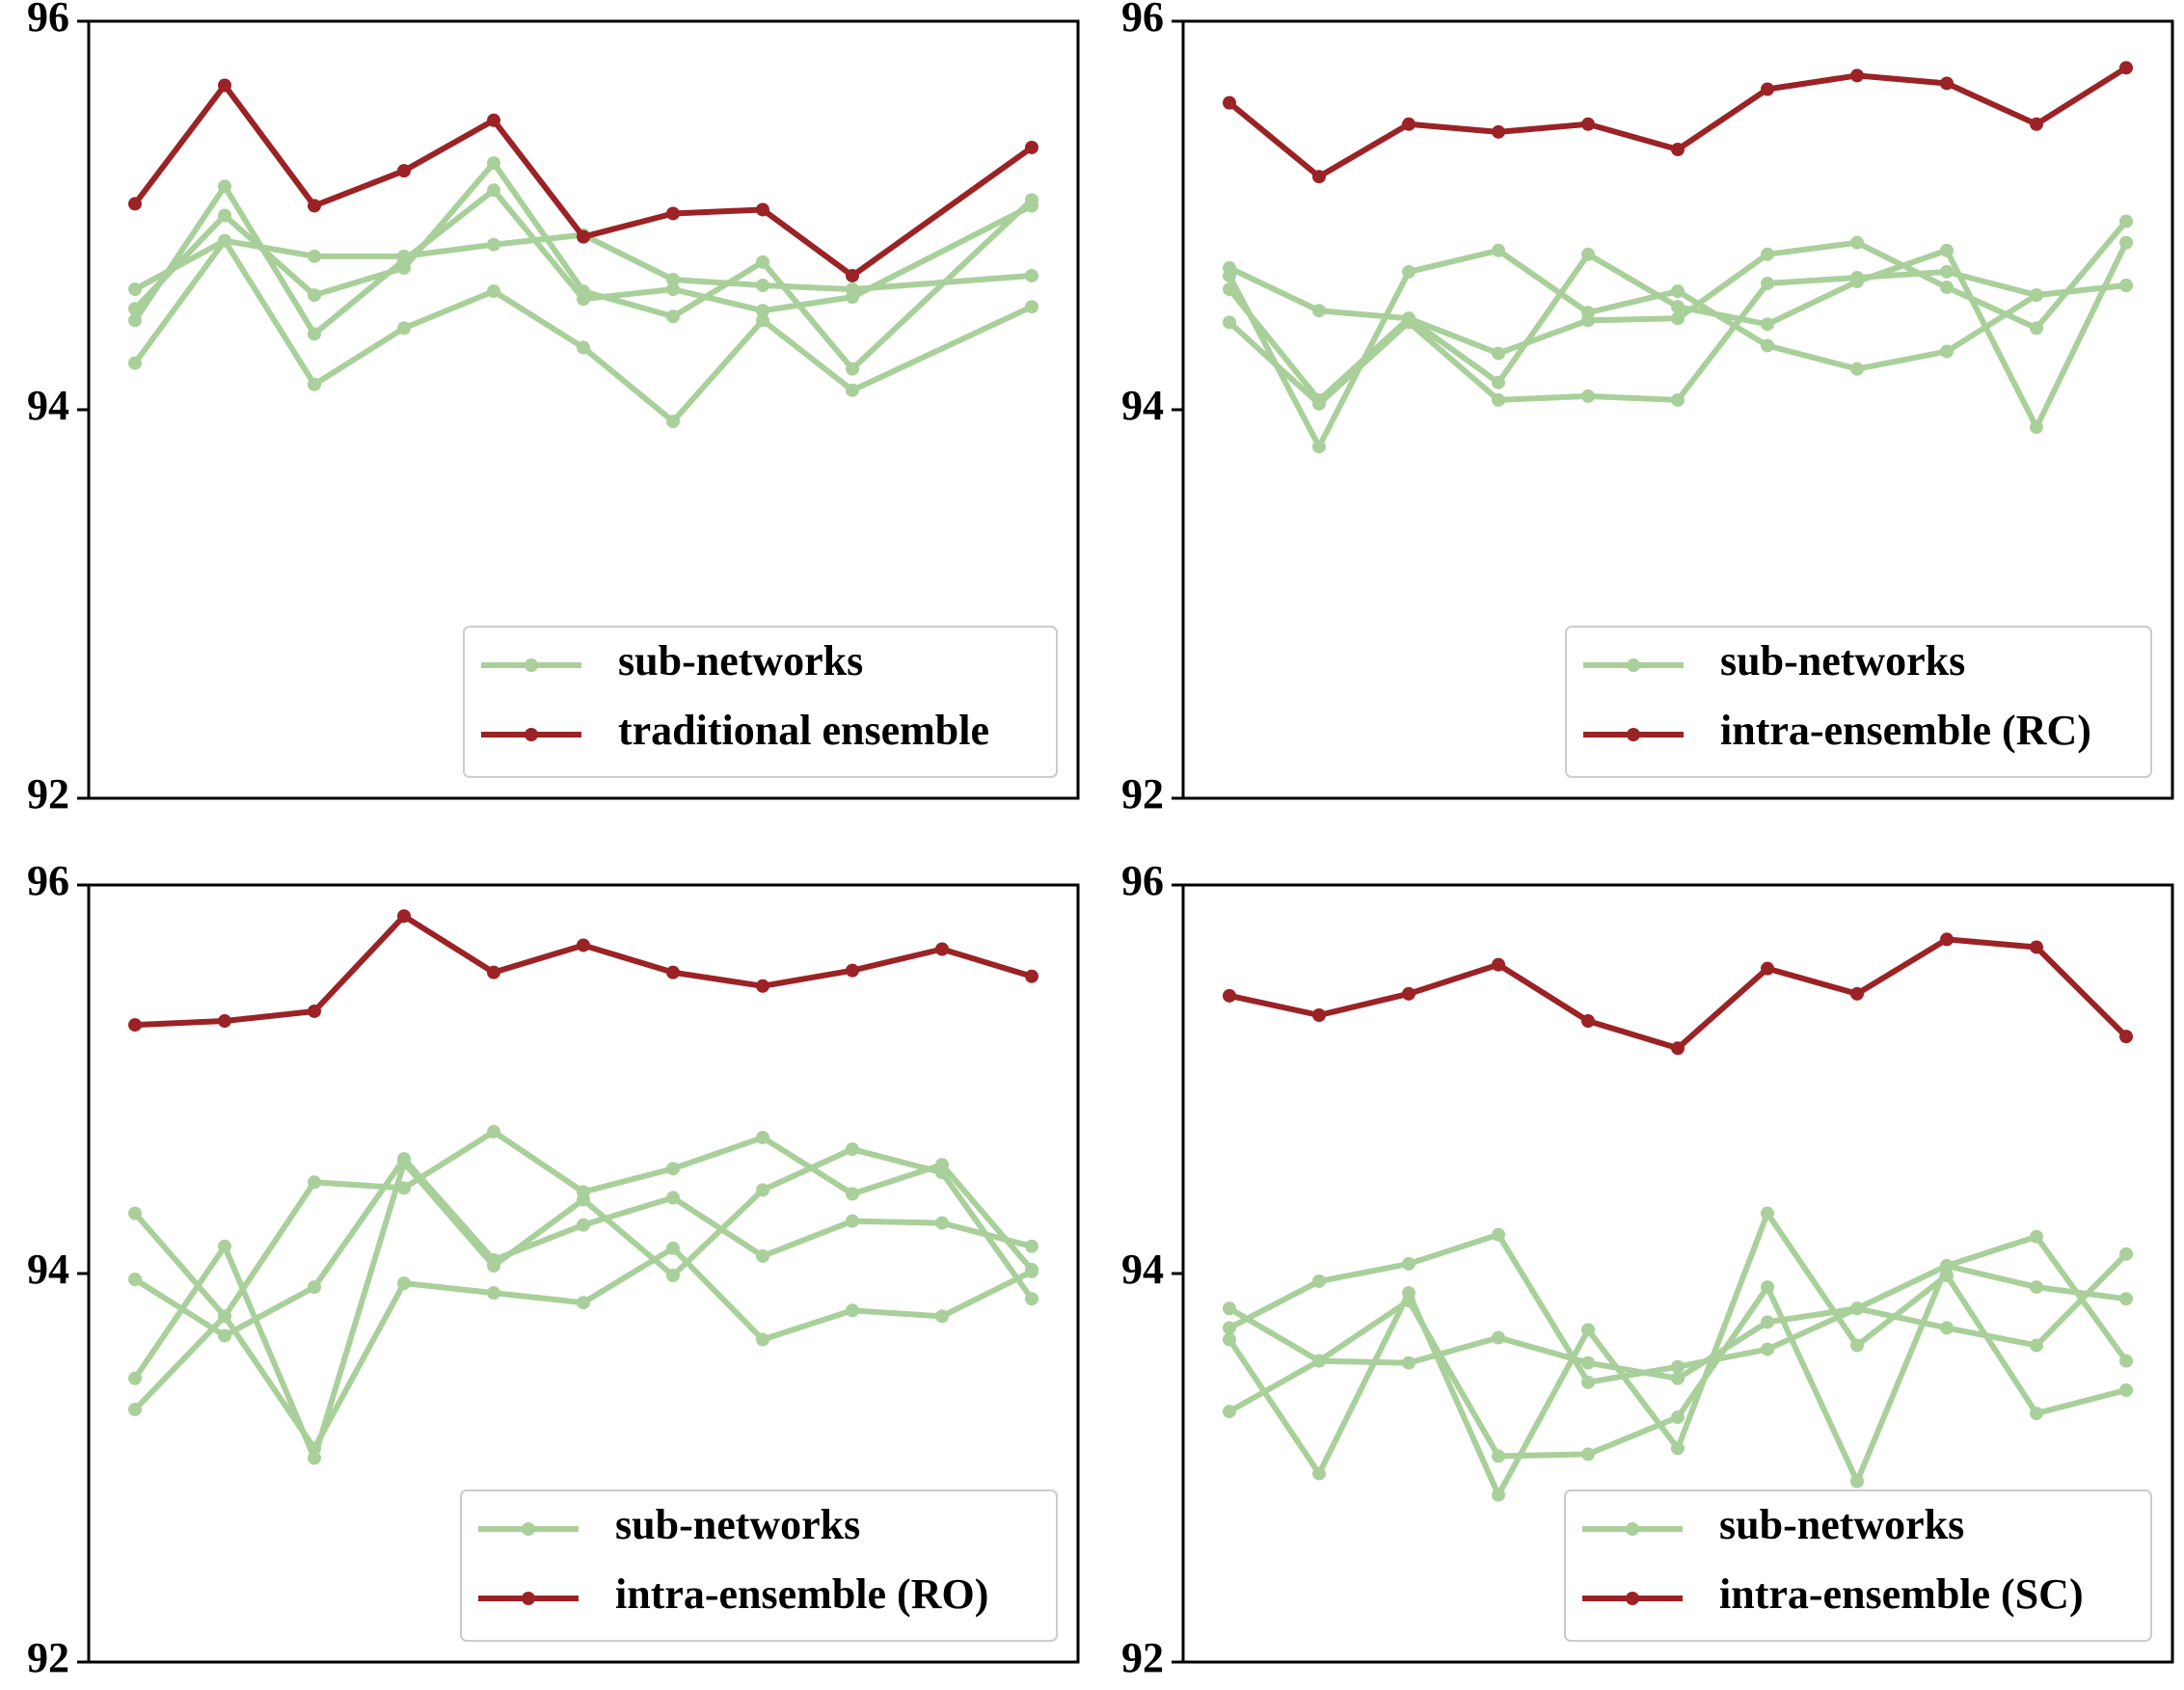  What do you see at coordinates (583, 971) in the screenshot?
I see `ensemble-series` at bounding box center [583, 971].